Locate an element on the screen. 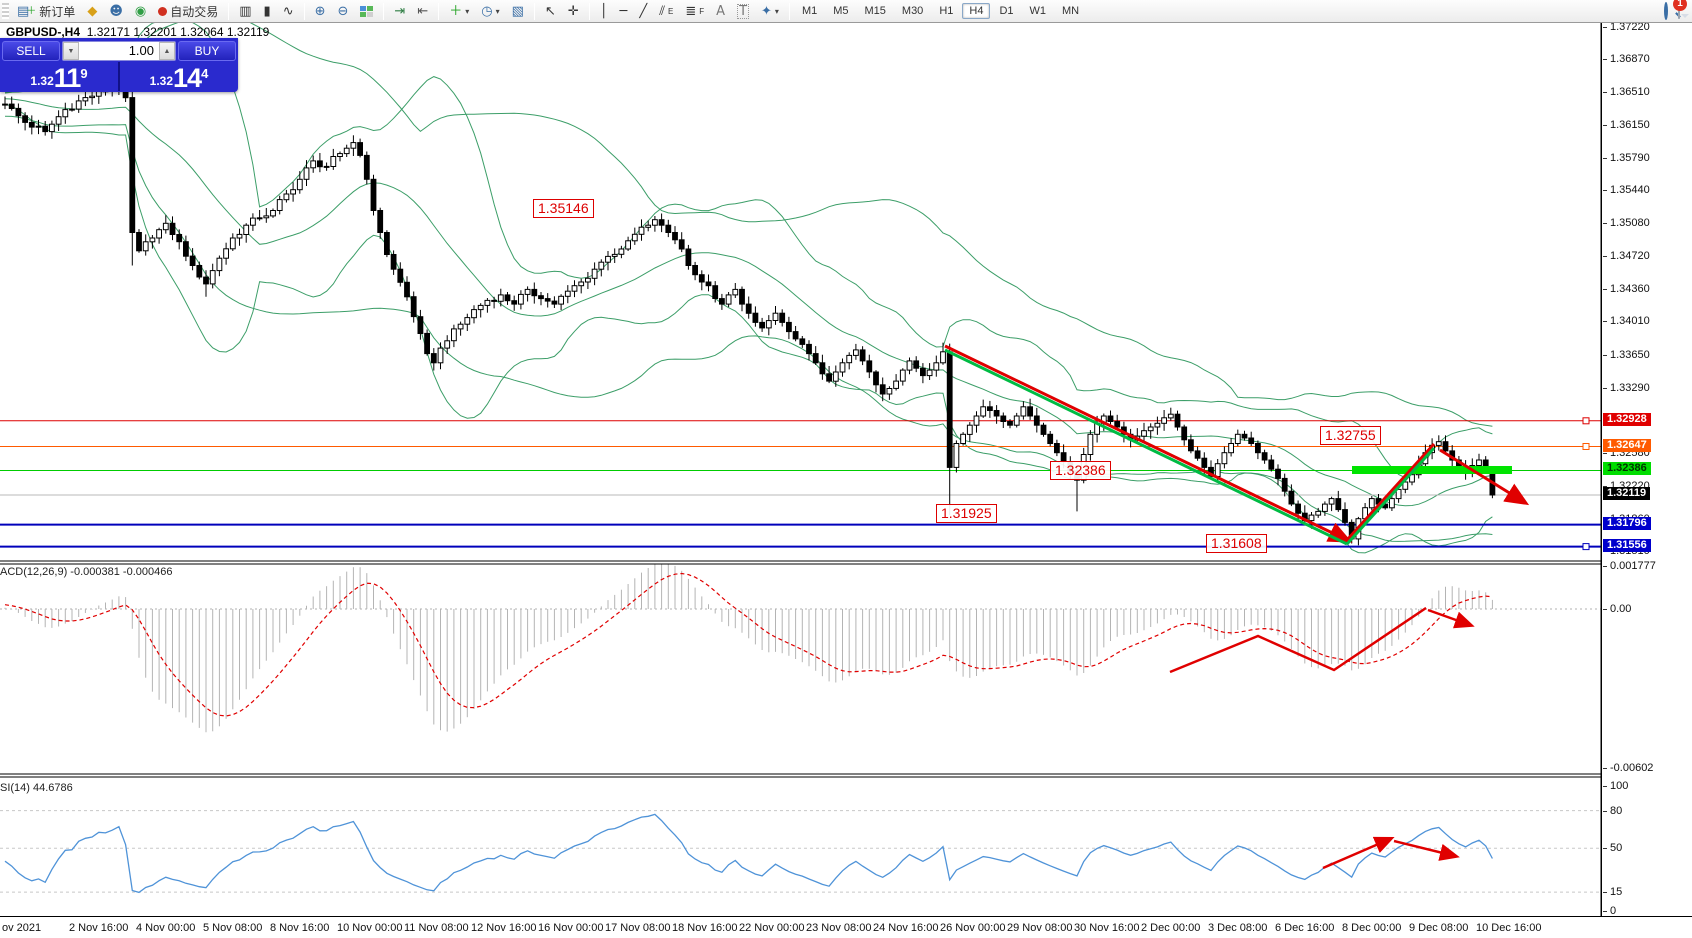  horizontal-line-icon: ─ is located at coordinates (623, 11).